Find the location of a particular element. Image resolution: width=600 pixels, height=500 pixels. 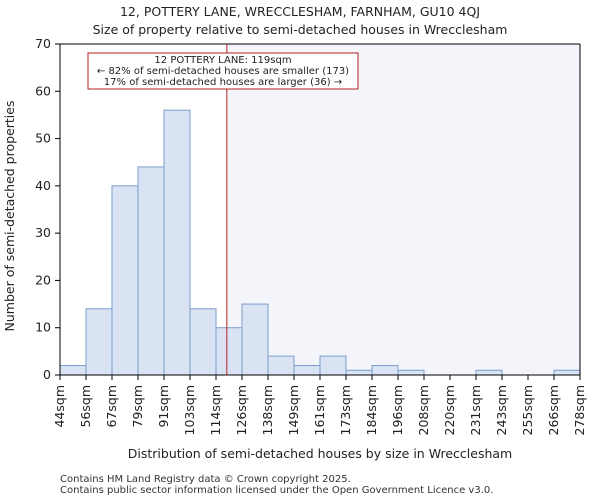

annotation-box is located at coordinates (223, 71).